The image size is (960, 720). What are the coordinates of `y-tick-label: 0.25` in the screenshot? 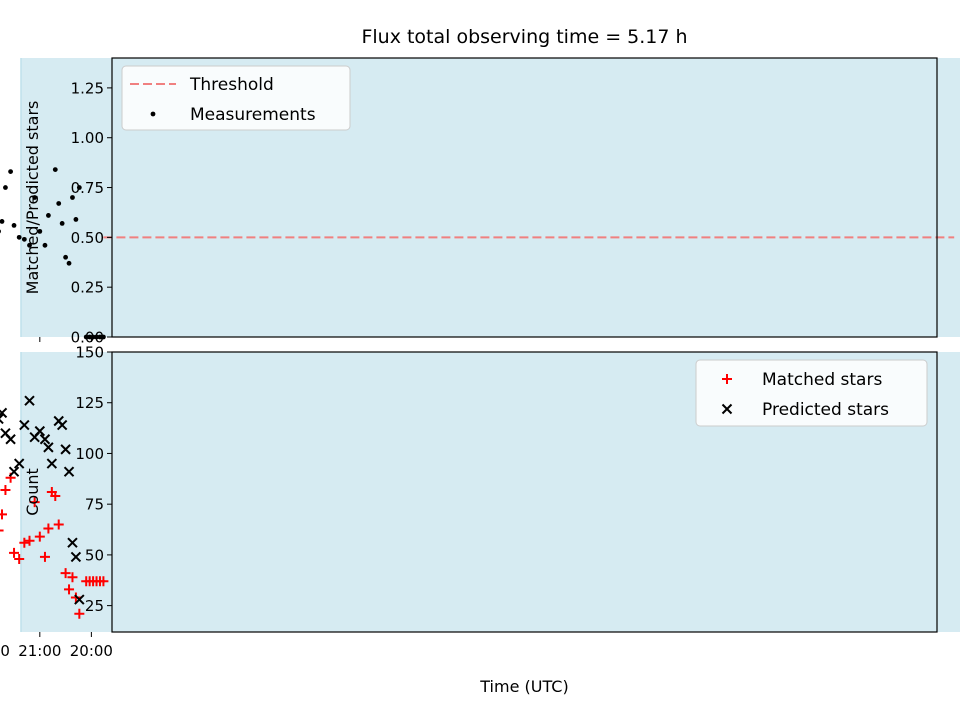 It's located at (87, 288).